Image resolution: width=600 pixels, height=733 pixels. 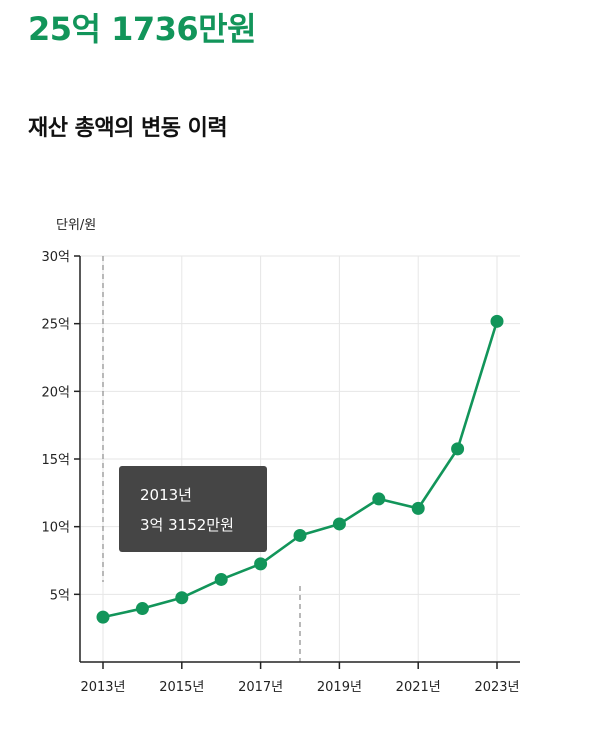 What do you see at coordinates (187, 525) in the screenshot?
I see `tooltip-value: 3억 3152만원` at bounding box center [187, 525].